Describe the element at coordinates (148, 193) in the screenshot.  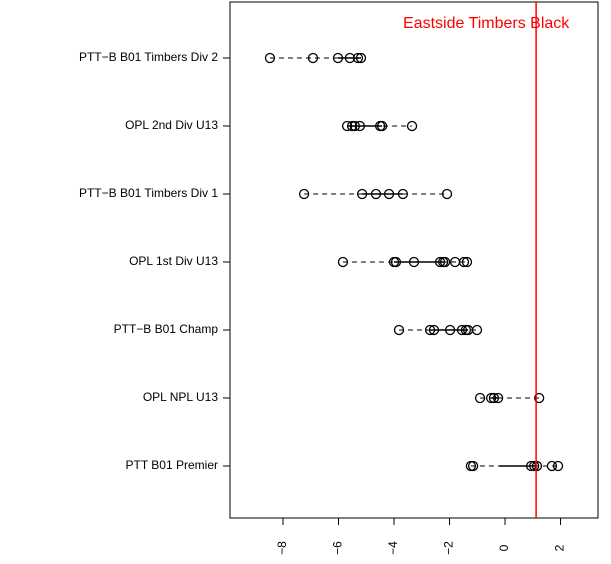
I see `y-tick-label: PTT−B B01 Timbers Div 1` at that location.